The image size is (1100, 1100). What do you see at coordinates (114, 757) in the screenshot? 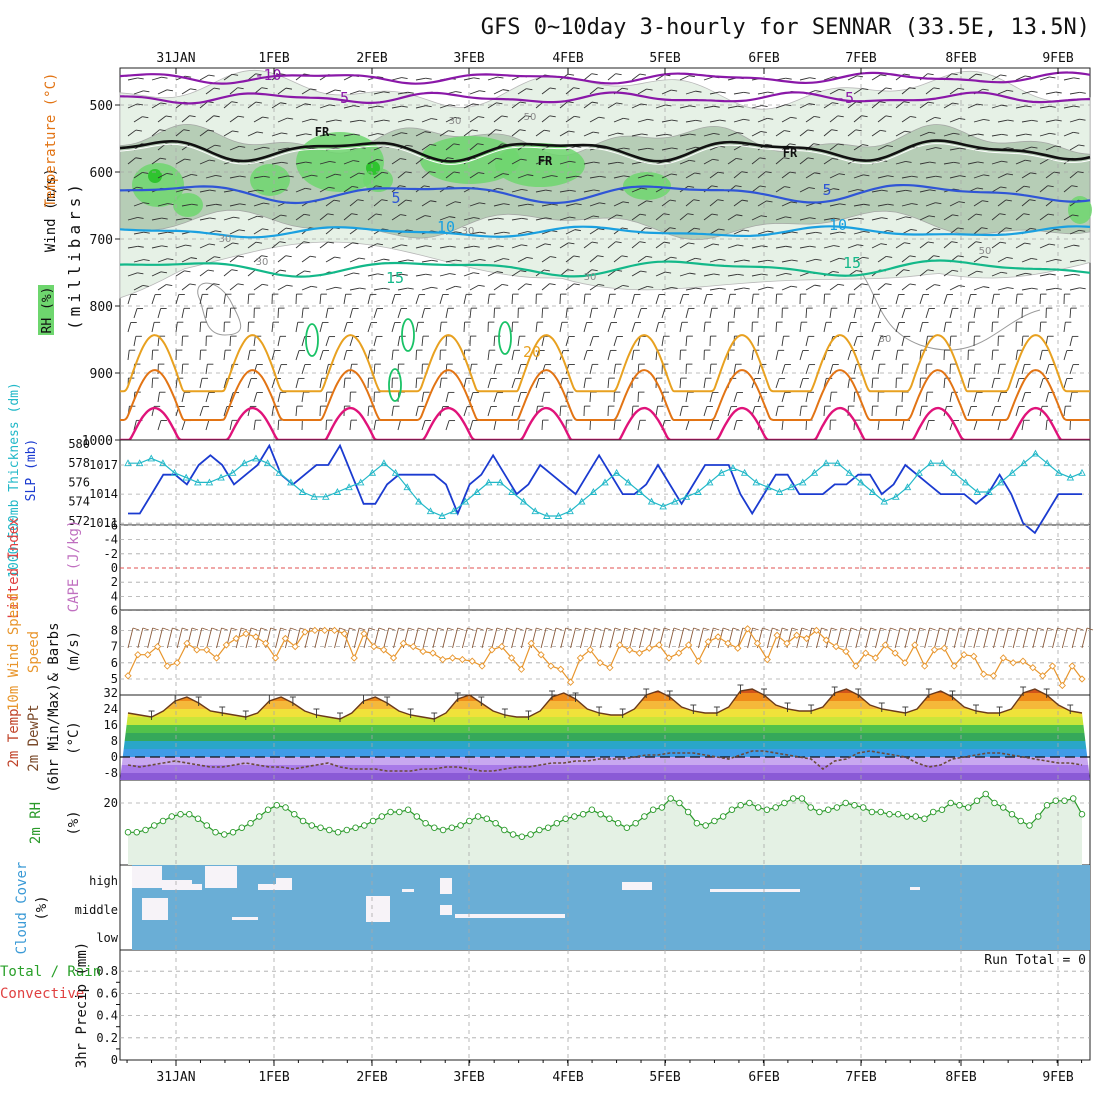
I see `temp-tick-label: 0` at bounding box center [114, 757].